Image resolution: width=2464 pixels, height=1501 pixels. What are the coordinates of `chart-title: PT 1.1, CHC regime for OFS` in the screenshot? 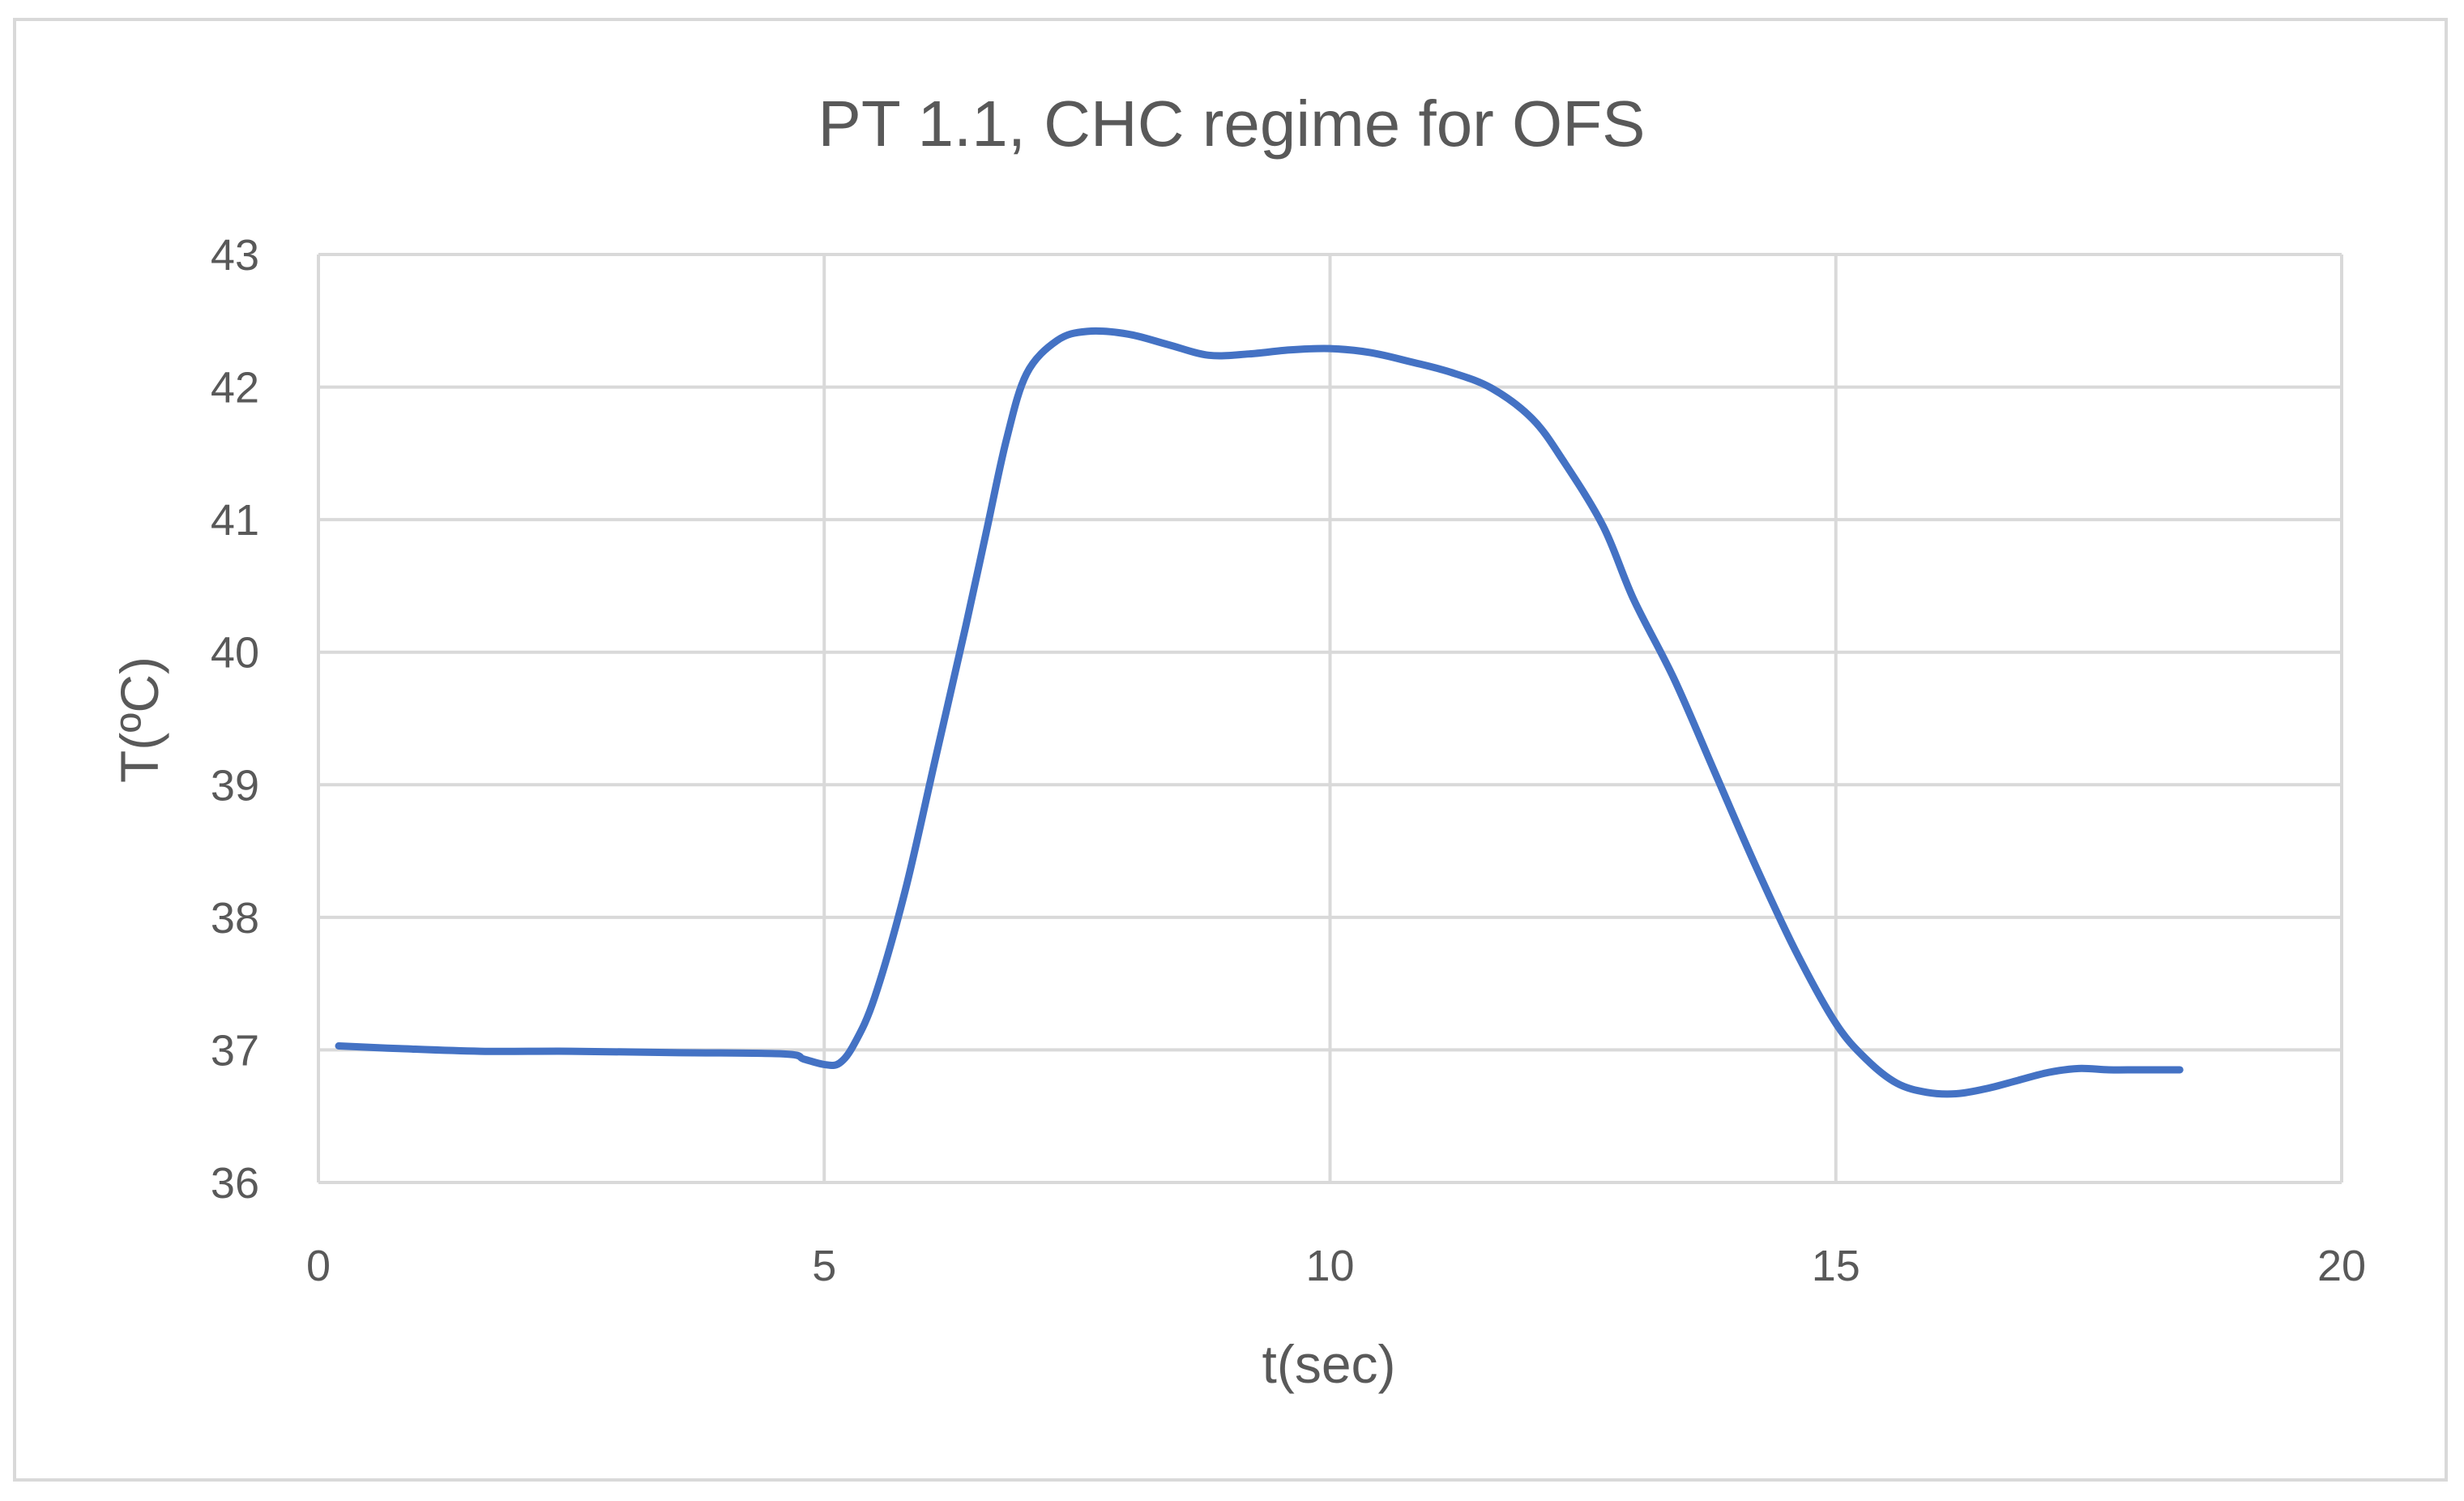 It's located at (1231, 124).